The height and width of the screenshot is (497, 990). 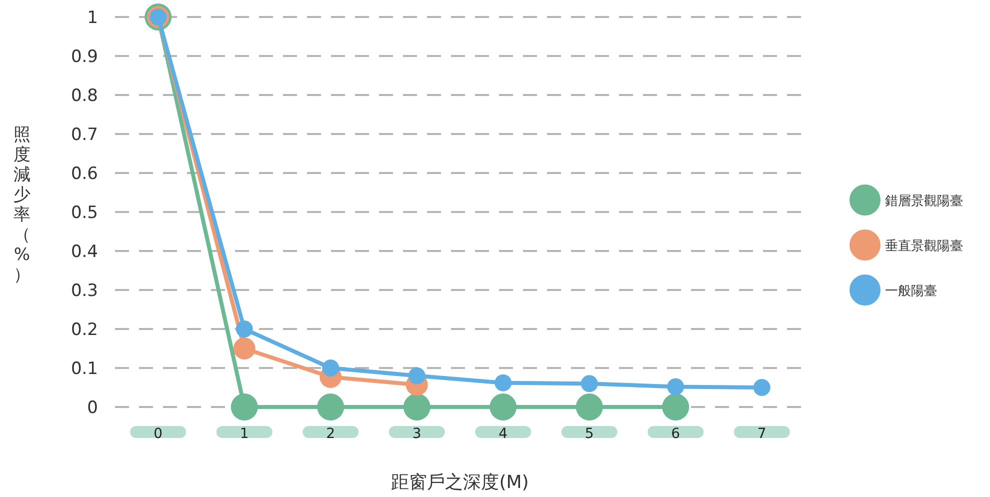 What do you see at coordinates (84, 291) in the screenshot?
I see `y-tick-label: 0.3` at bounding box center [84, 291].